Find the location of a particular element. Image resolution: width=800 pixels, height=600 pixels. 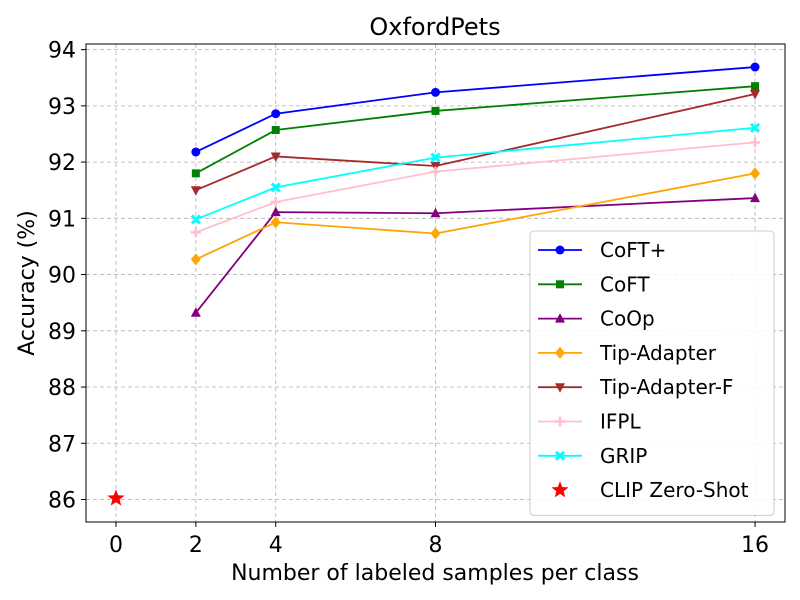

series-tip-adapter is located at coordinates (475, 216).